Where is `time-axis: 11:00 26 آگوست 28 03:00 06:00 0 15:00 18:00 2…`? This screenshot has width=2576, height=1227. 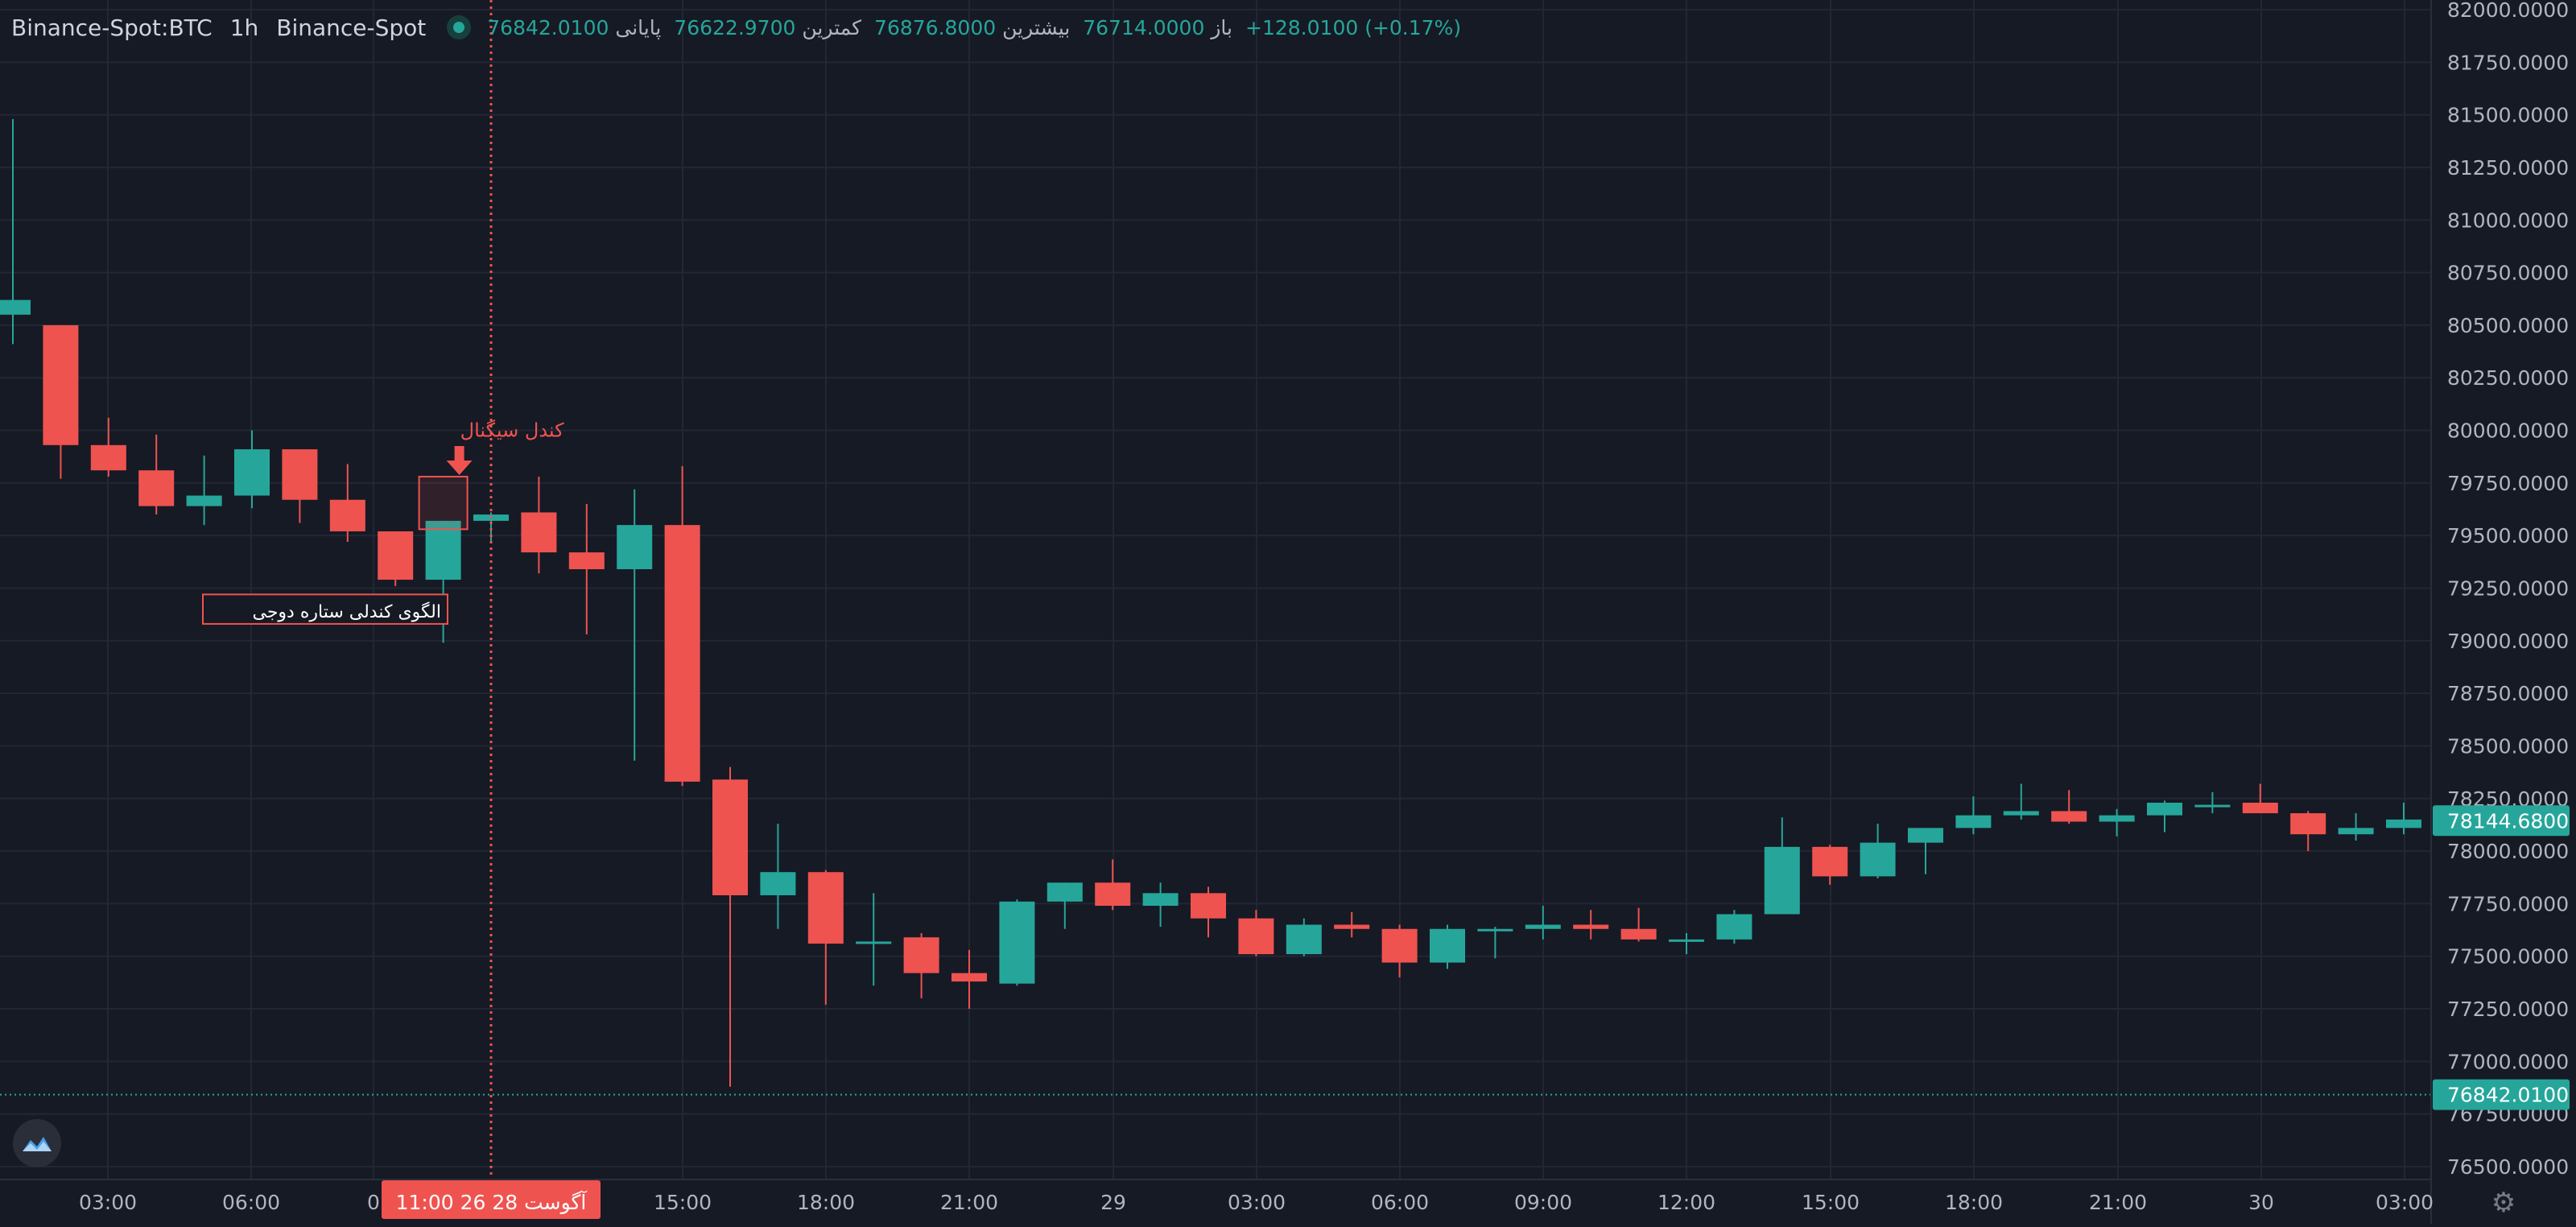
time-axis: 11:00 26 آگوست 28 03:00 06:00 0 15:00 18:00 2… is located at coordinates (1217, 1199).